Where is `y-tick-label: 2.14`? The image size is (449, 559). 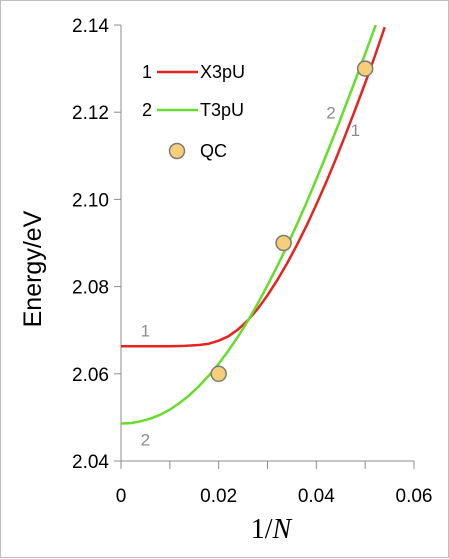
y-tick-label: 2.14 is located at coordinates (90, 26).